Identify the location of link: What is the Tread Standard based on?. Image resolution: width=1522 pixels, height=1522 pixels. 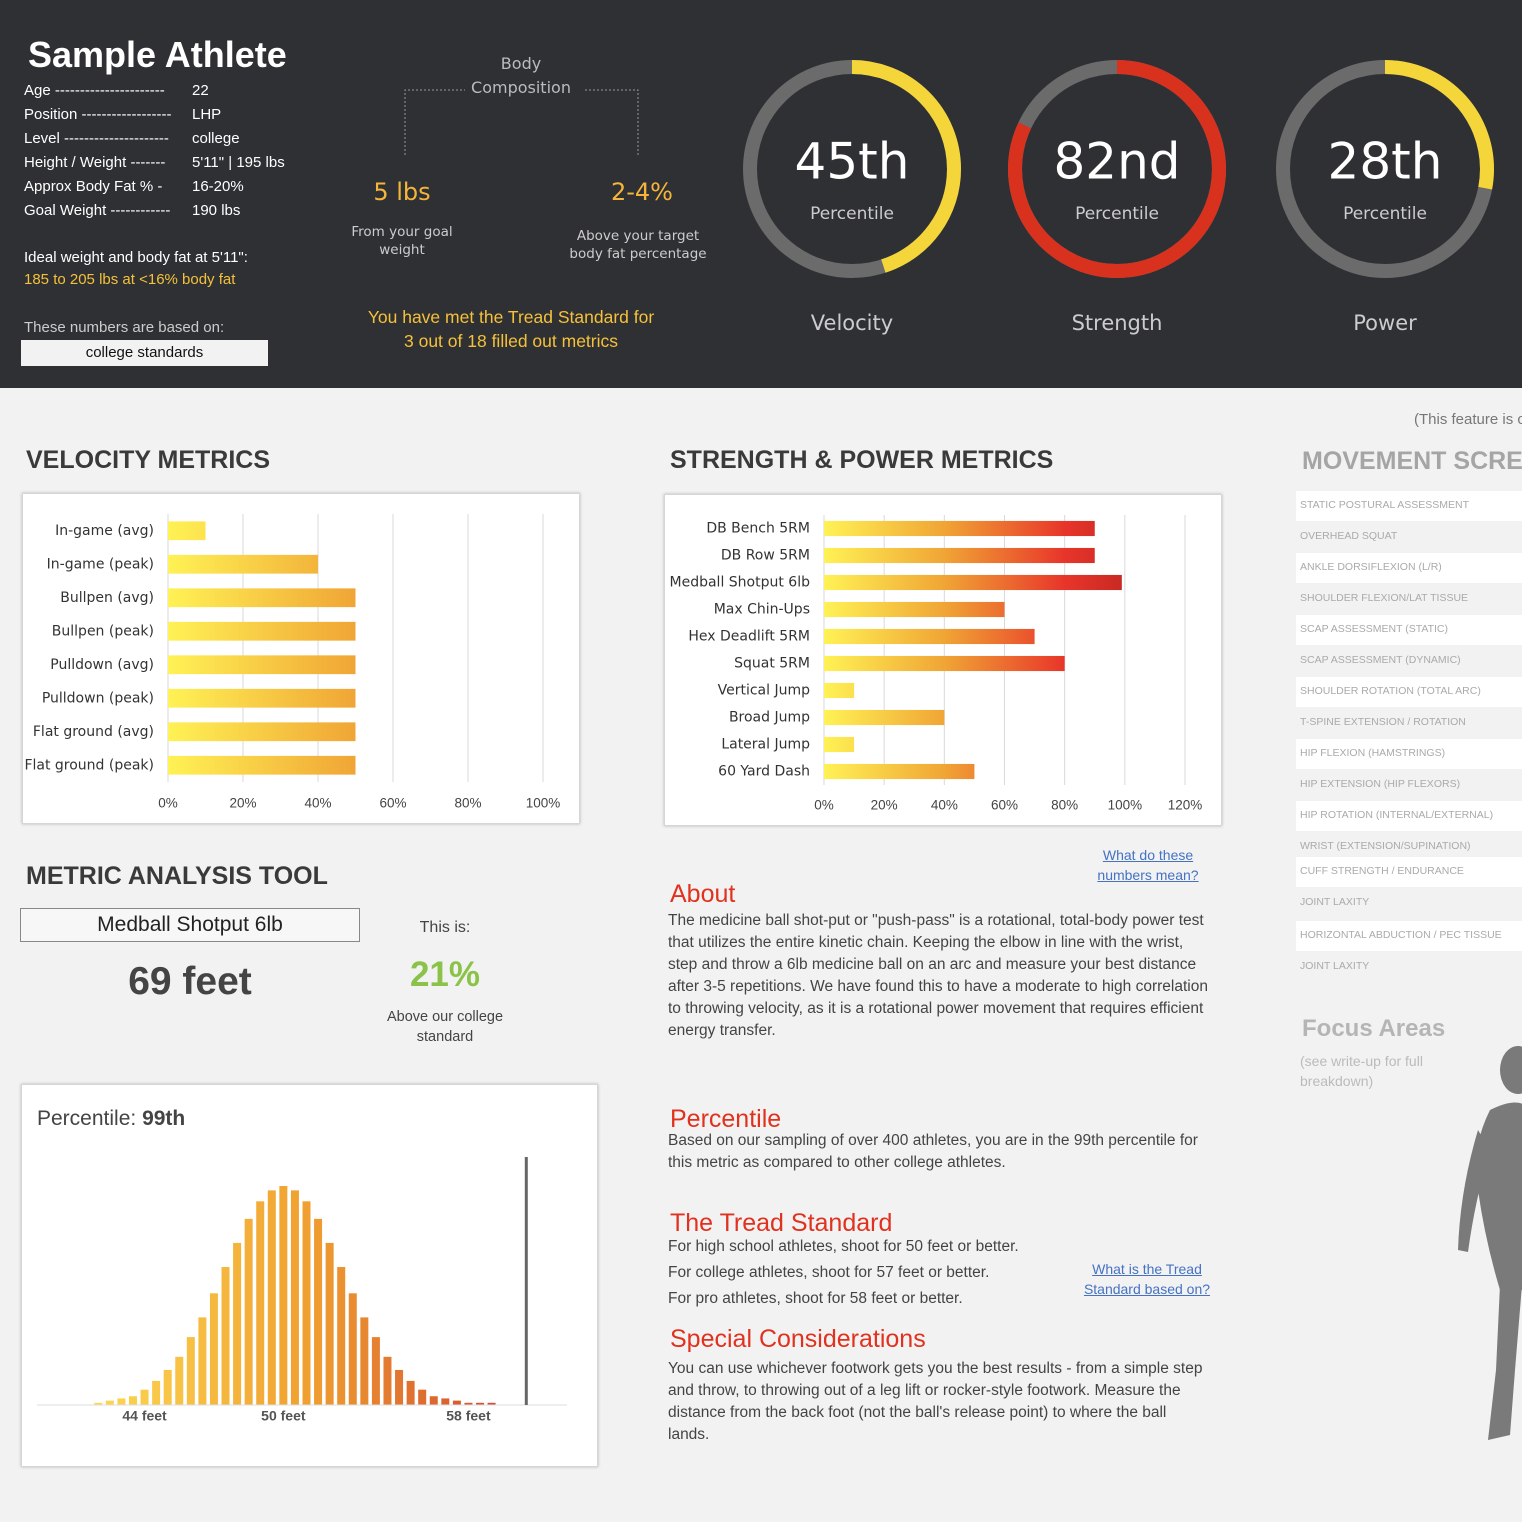
(1147, 1279).